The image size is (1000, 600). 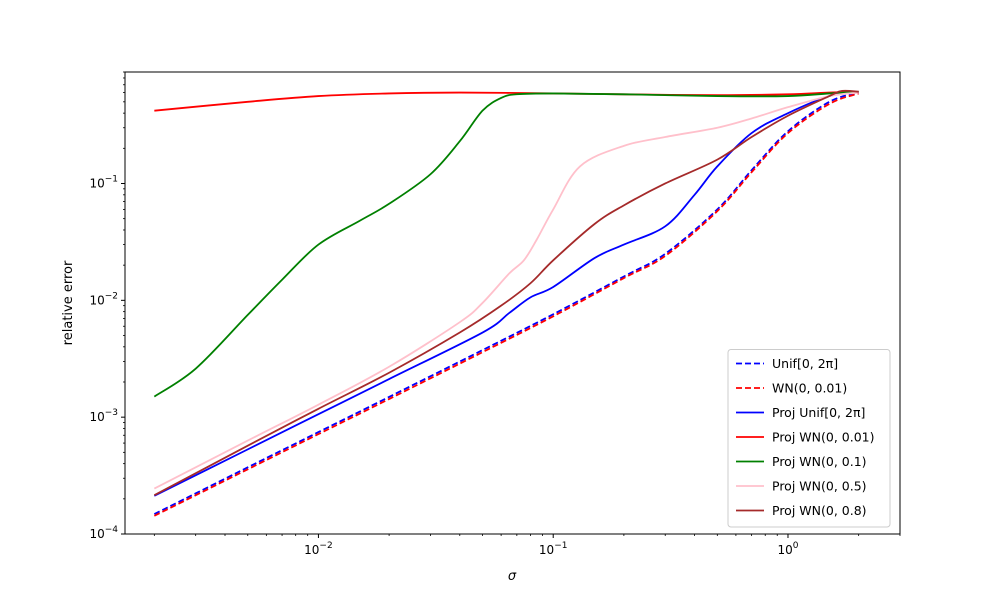 I want to click on x-tick-label: 10⁻¹, so click(x=553, y=549).